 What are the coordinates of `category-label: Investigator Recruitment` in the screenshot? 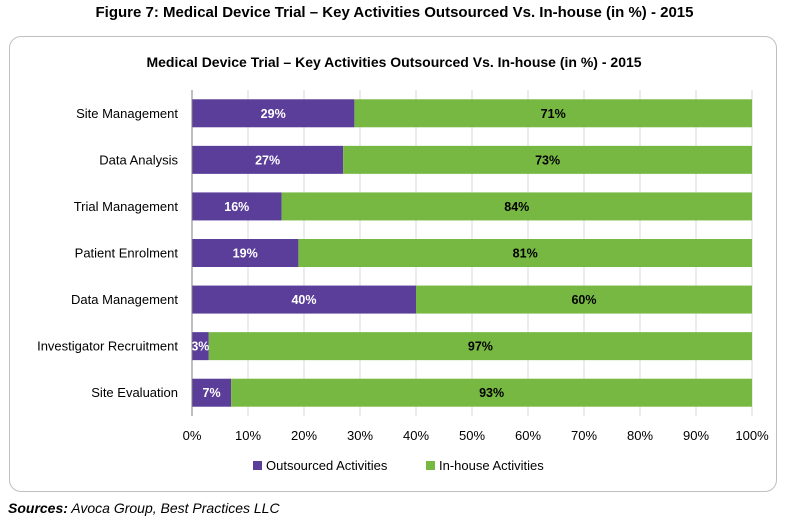 It's located at (107, 346).